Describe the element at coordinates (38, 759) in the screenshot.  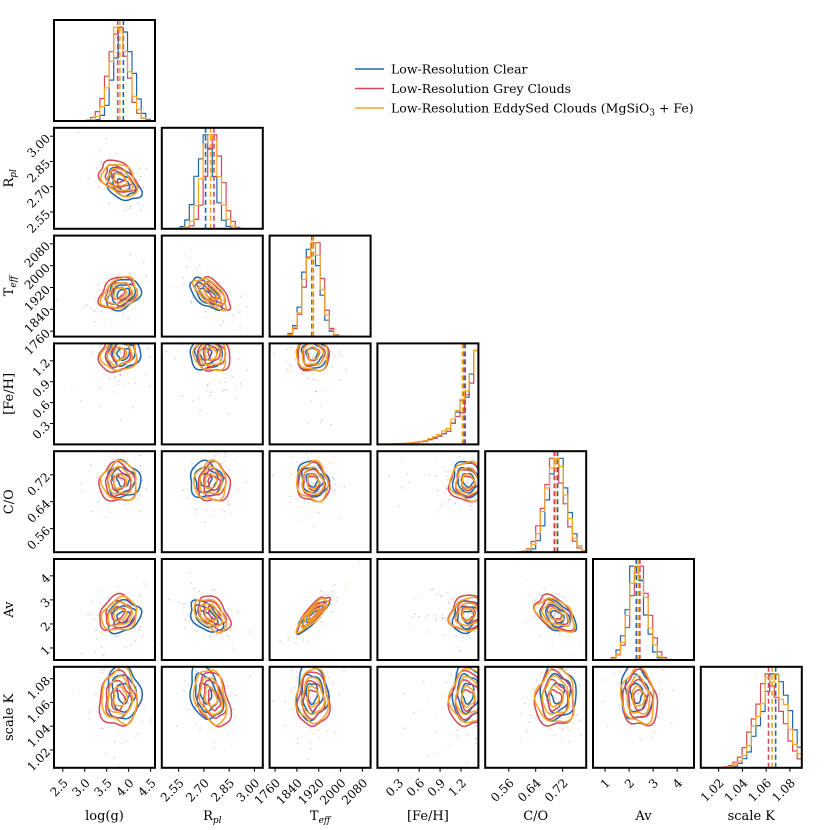
I see `y-tick-label: 1.02` at that location.